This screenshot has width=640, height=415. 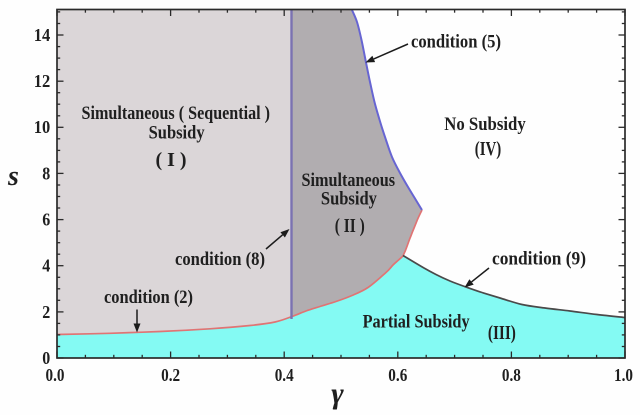 I want to click on svg-text: Simultaneous, so click(x=349, y=180).